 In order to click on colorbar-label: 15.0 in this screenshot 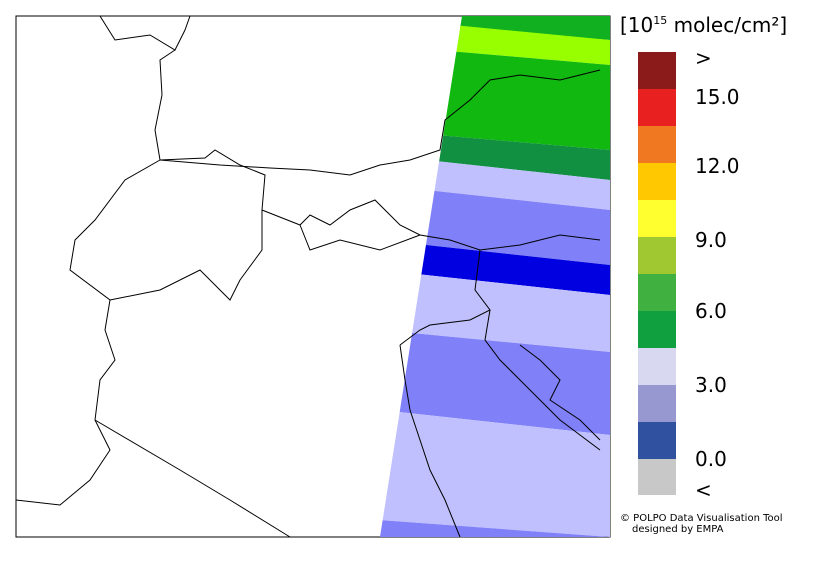, I will do `click(717, 97)`.